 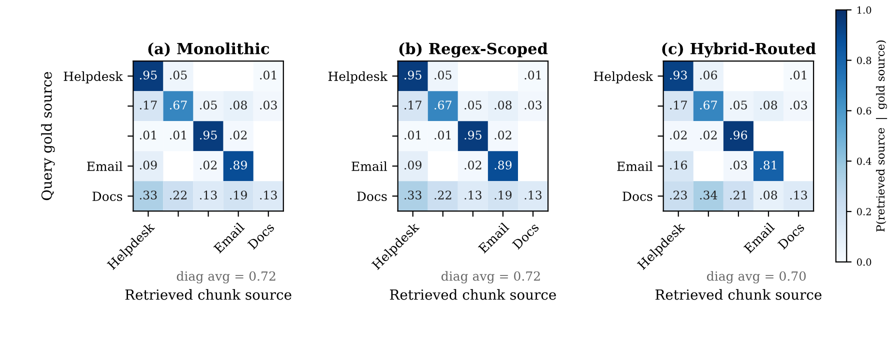 I want to click on data-label: .34, so click(x=709, y=195).